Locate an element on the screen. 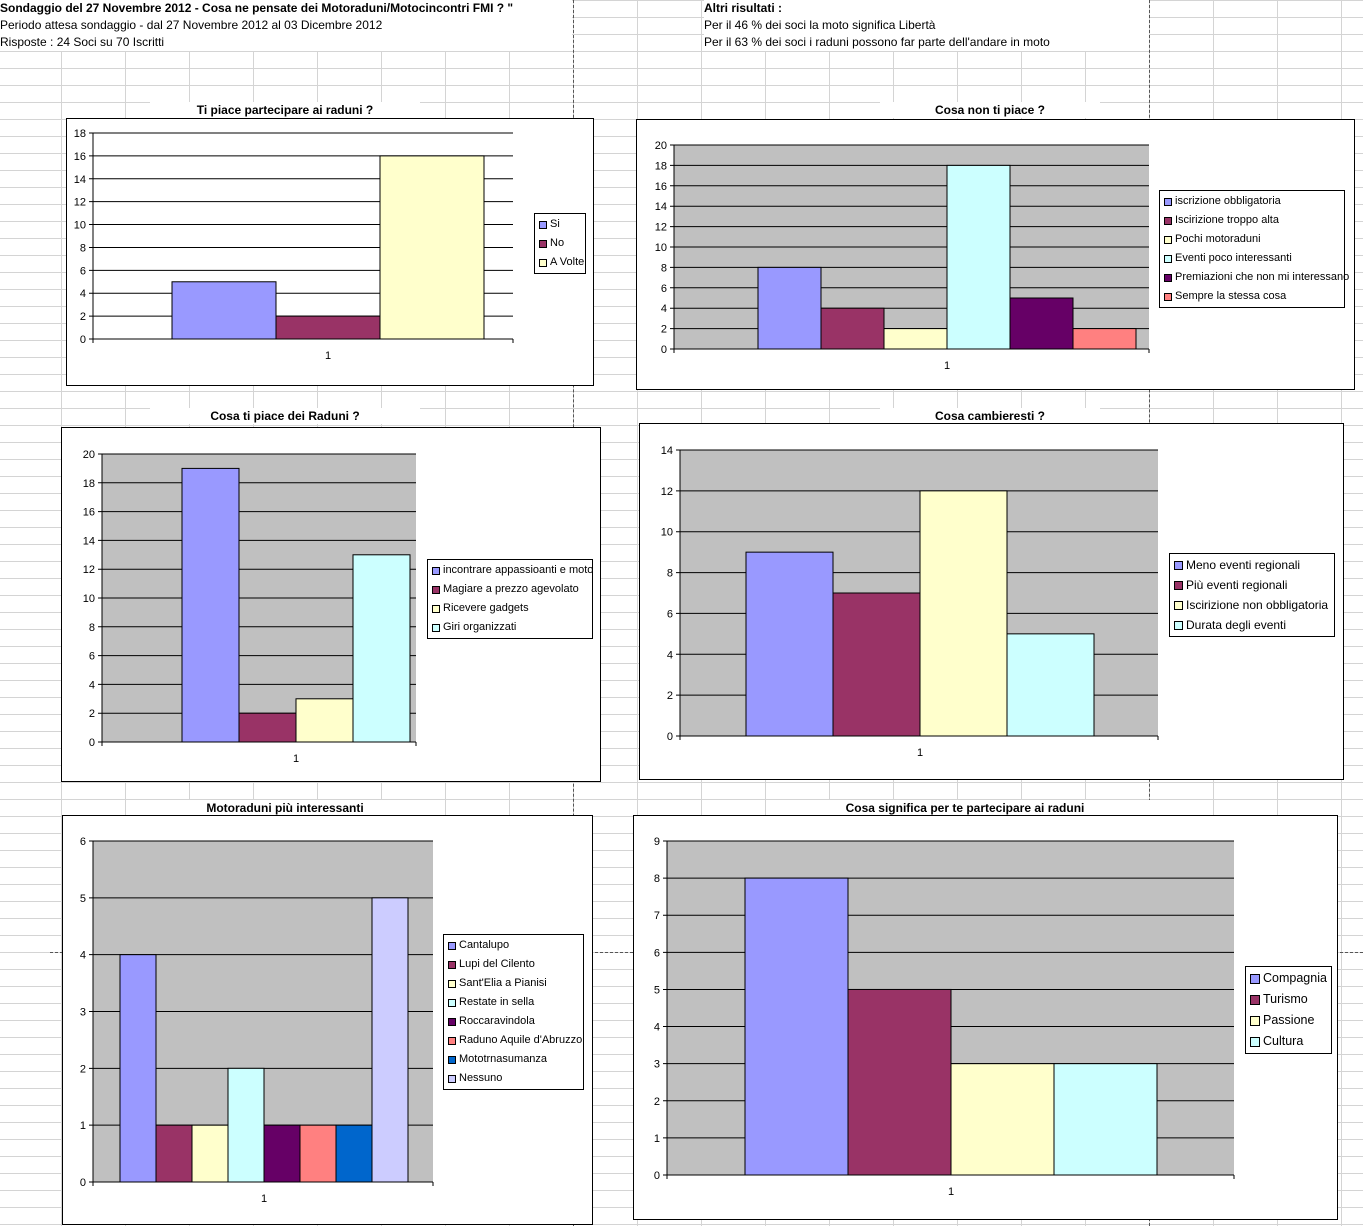 The image size is (1363, 1226). y-tick-label: 1 is located at coordinates (83, 1126).